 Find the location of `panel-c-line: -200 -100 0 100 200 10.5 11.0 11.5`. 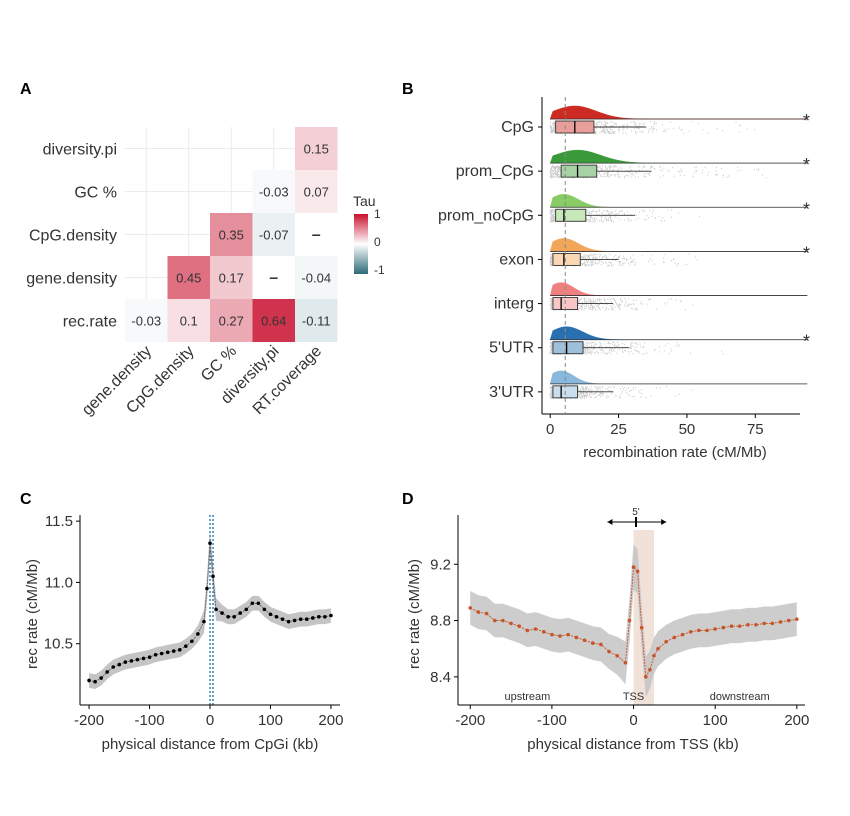

panel-c-line: -200 -100 0 100 200 10.5 11.0 11.5 is located at coordinates (194, 621).